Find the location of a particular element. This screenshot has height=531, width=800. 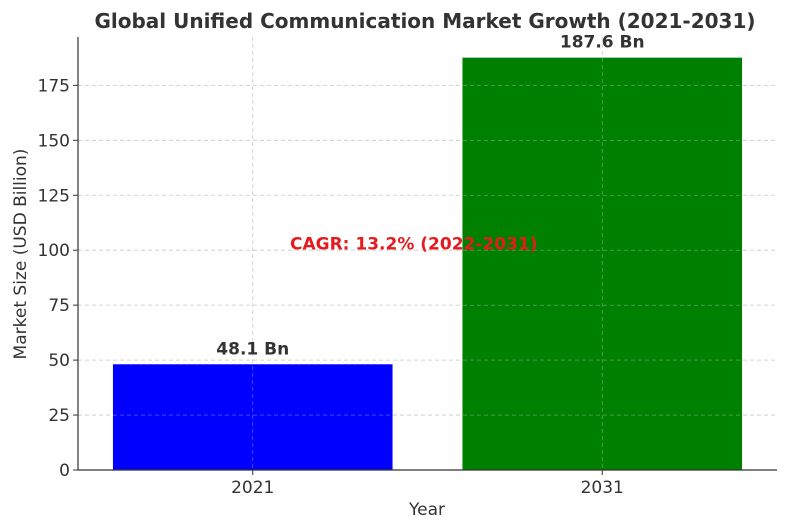

x-tick-label: 2031 is located at coordinates (602, 488).